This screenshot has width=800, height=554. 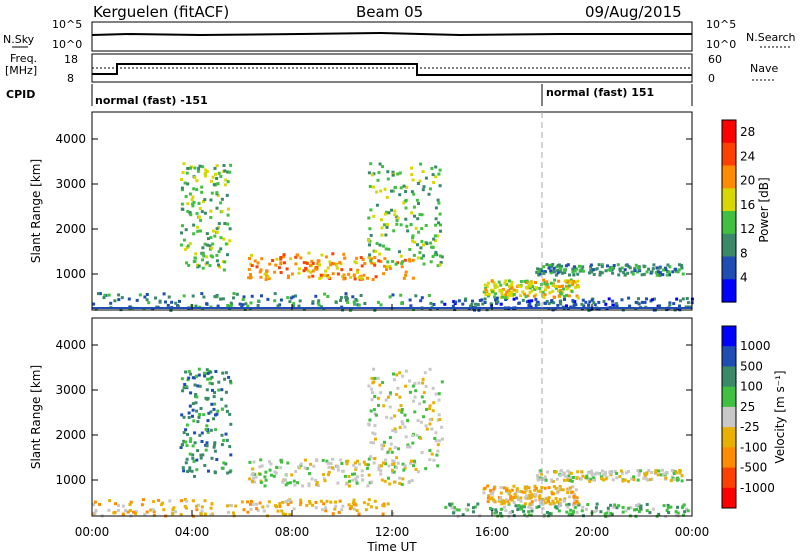 What do you see at coordinates (392, 69) in the screenshot?
I see `freq-trace` at bounding box center [392, 69].